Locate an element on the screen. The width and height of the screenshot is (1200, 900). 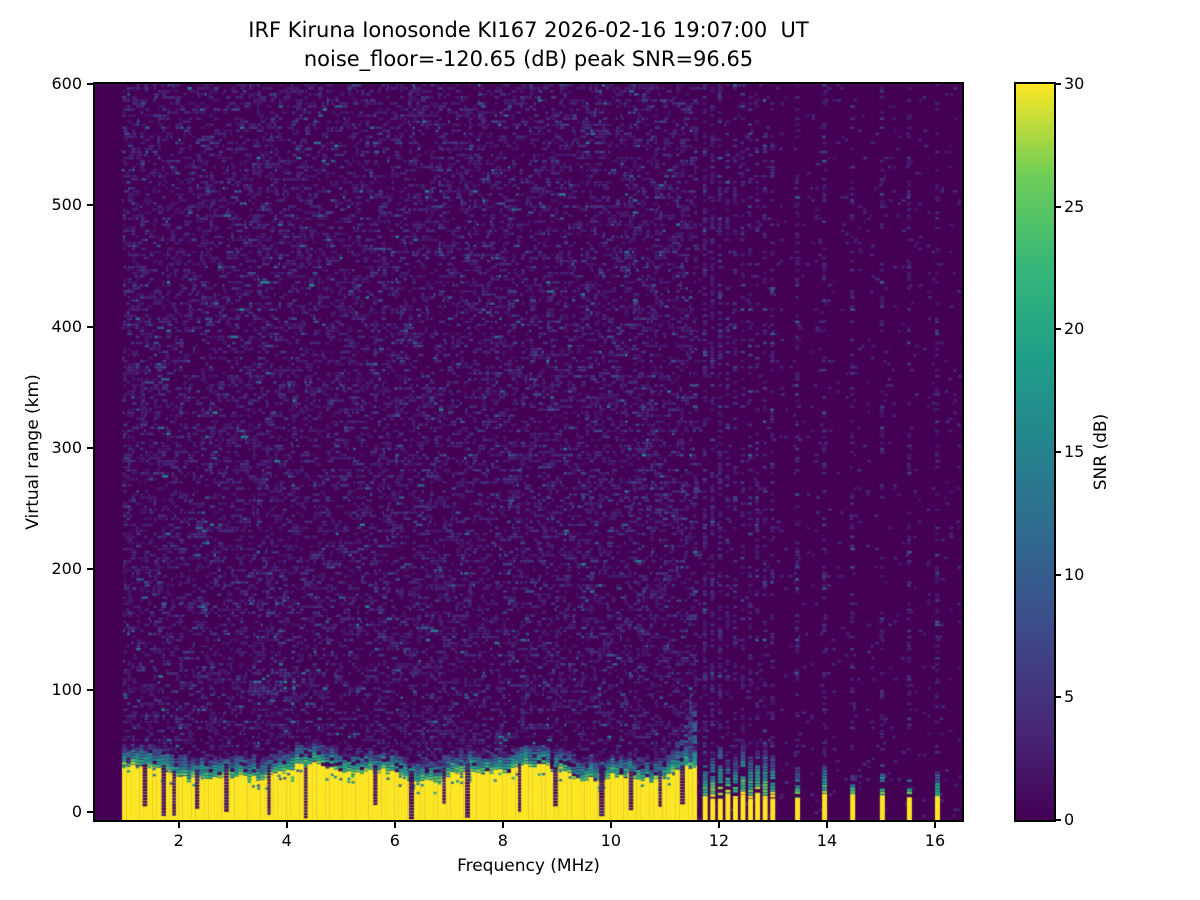
x-tick-label: 8 is located at coordinates (502, 840).